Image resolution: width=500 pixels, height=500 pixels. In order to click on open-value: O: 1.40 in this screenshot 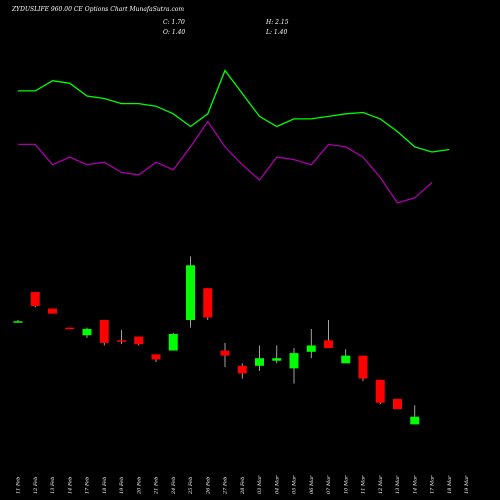, I will do `click(174, 32)`.